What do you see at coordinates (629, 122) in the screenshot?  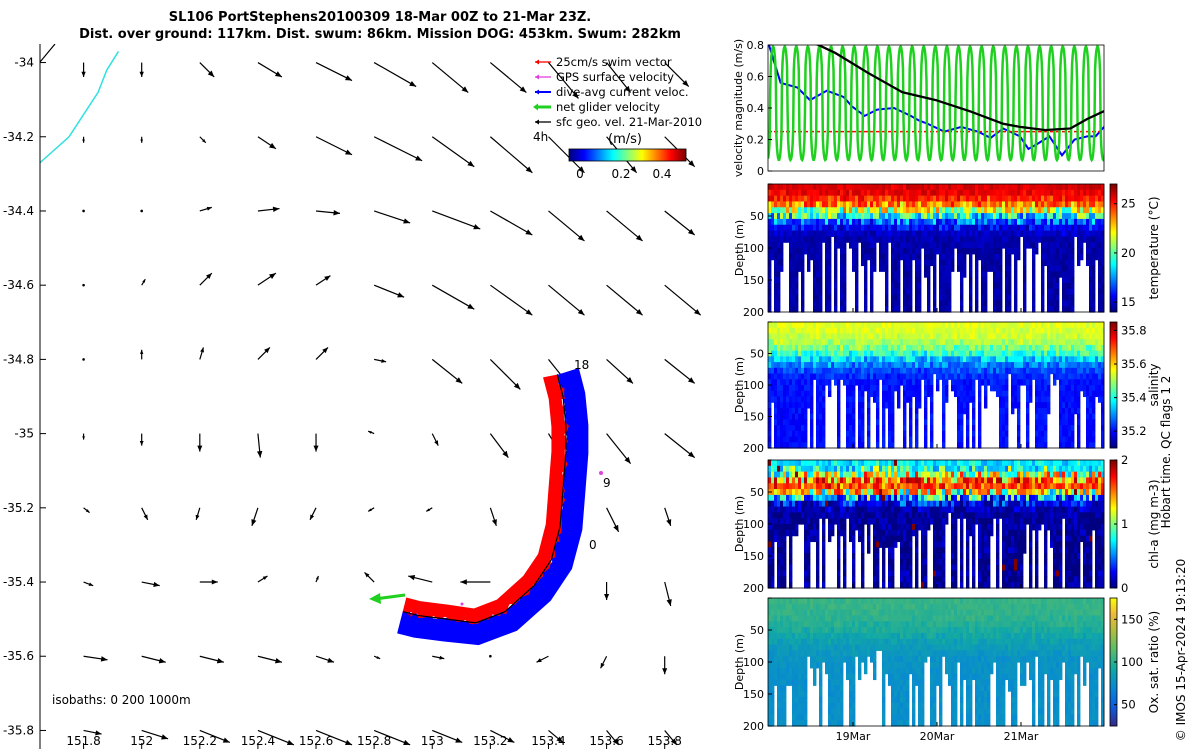 I see `legend-sfc-label: sfc geo. vel. 21-Mar-2010` at bounding box center [629, 122].